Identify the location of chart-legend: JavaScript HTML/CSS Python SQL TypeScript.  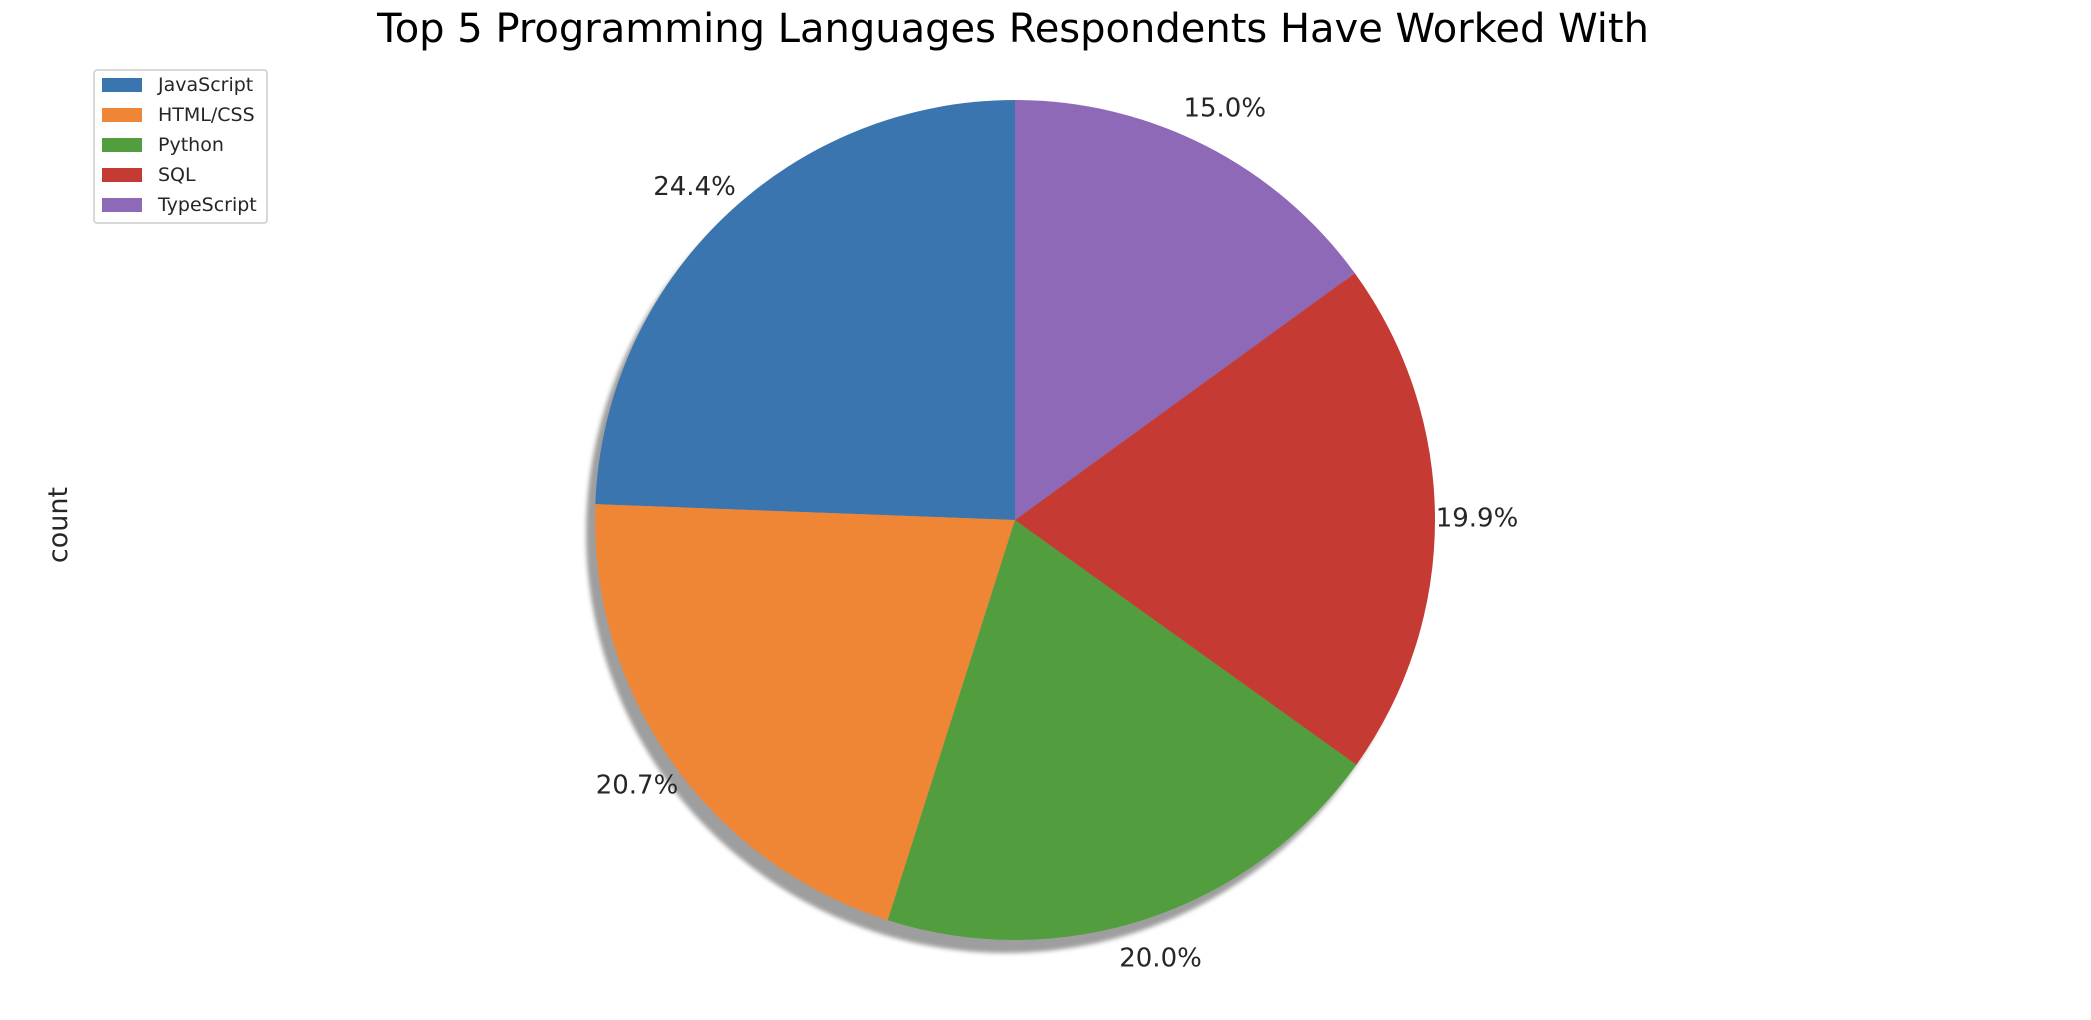
(180, 146).